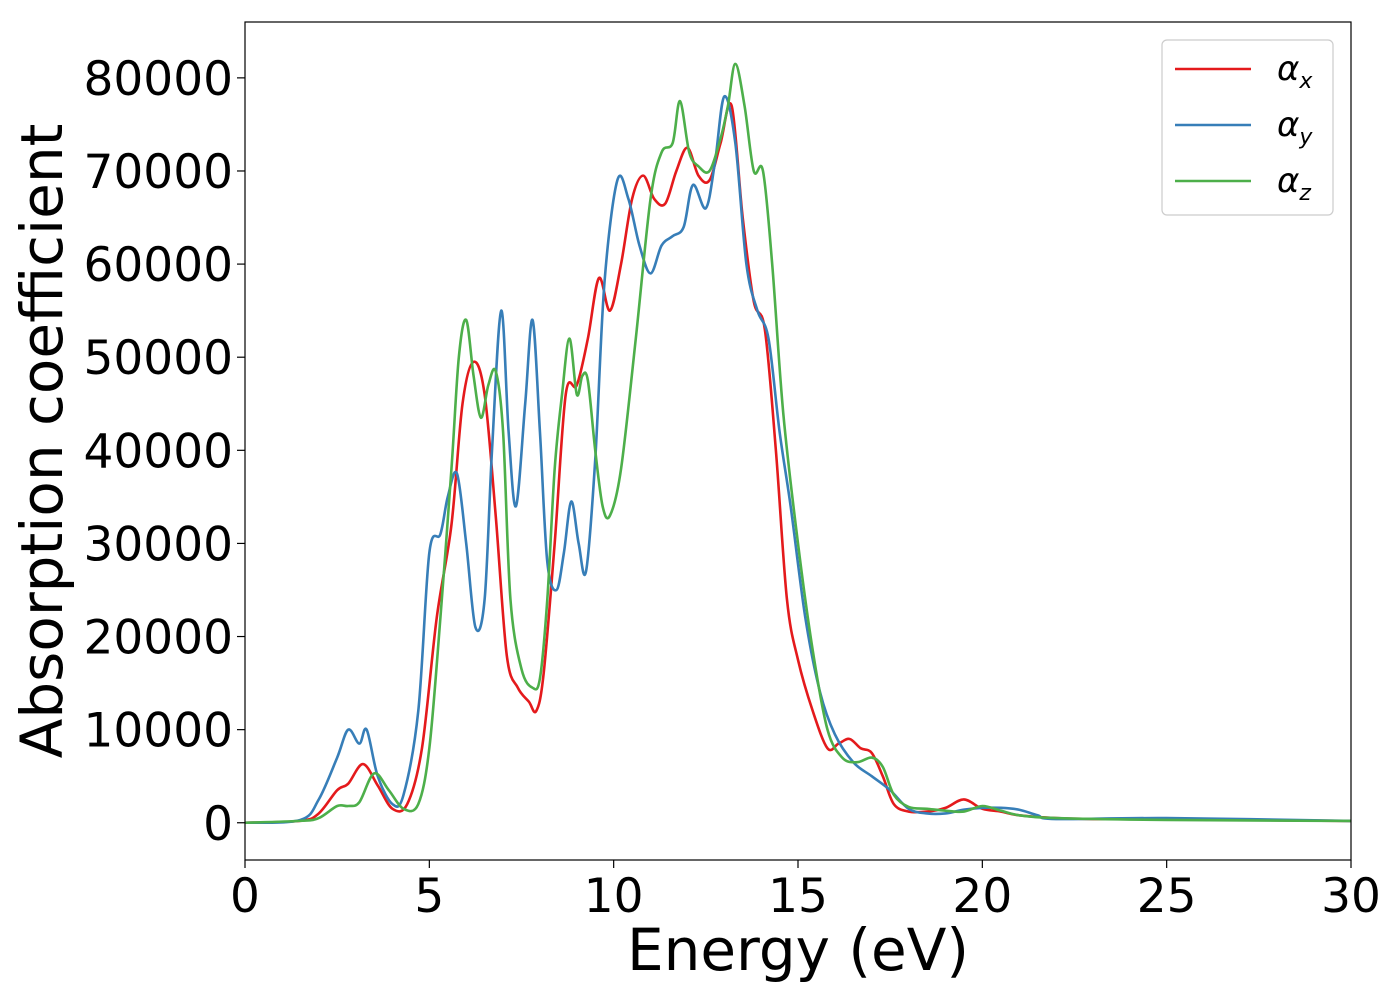  I want to click on y-tick-label: 20000, so click(158, 638).